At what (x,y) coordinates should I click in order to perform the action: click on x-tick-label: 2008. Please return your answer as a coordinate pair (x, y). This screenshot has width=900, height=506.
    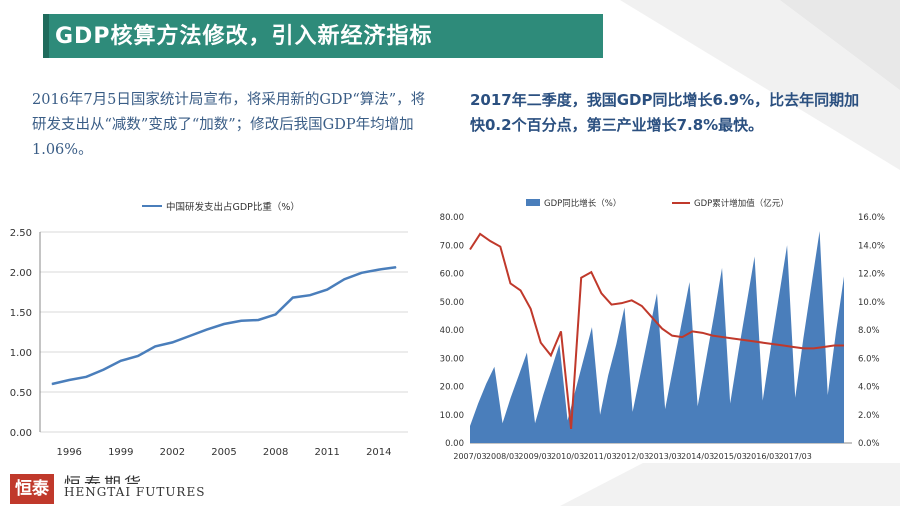
    Looking at the image, I should click on (275, 452).